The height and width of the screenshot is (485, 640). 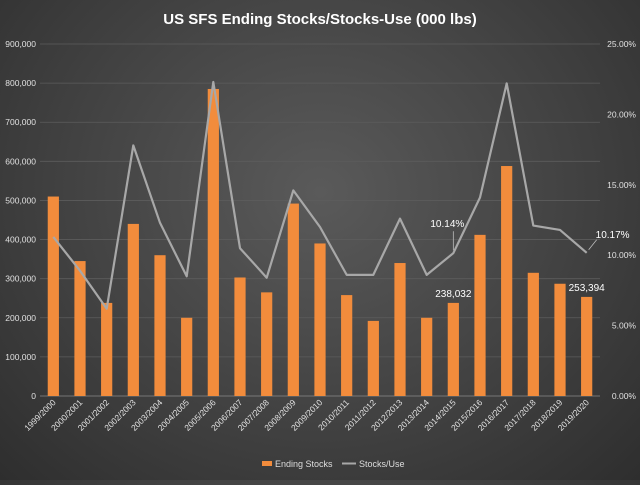 I want to click on right-tick-label: 10.00%, so click(x=621, y=255).